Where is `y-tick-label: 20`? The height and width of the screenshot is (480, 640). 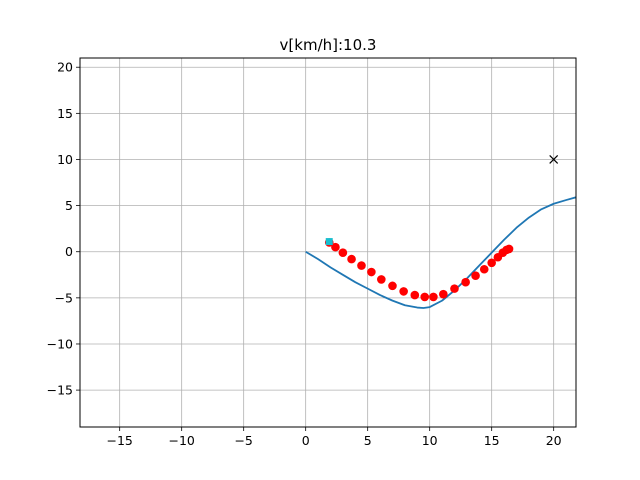
y-tick-label: 20 is located at coordinates (65, 67).